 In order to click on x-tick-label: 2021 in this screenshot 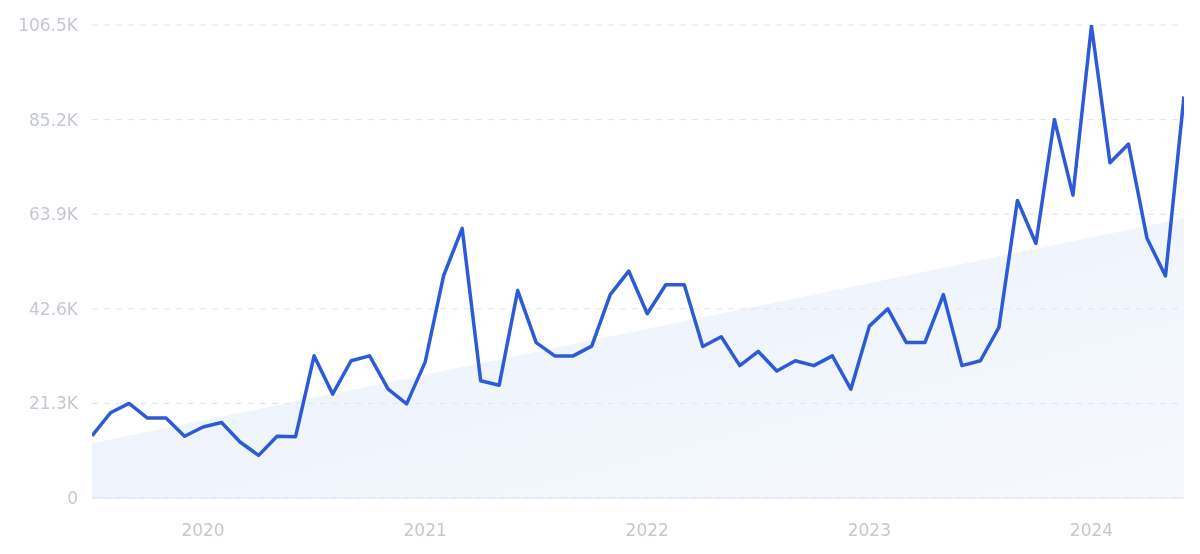, I will do `click(425, 530)`.